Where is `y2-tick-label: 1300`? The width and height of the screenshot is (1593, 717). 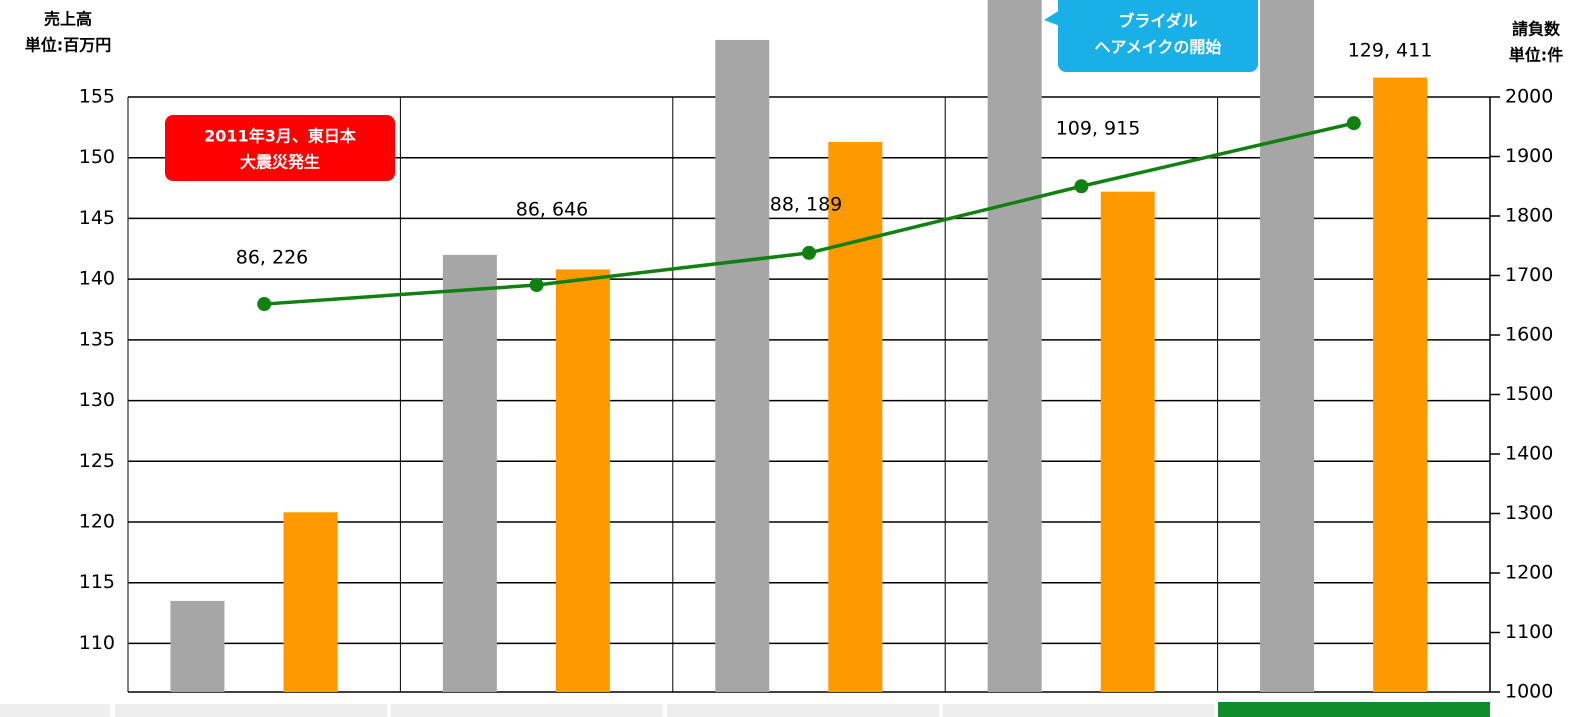 y2-tick-label: 1300 is located at coordinates (1529, 513).